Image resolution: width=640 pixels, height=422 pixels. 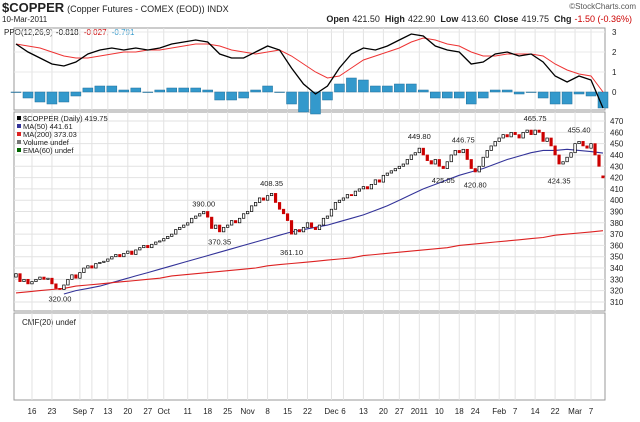 What do you see at coordinates (80, 411) in the screenshot?
I see `x-tick-label: Sep` at bounding box center [80, 411].